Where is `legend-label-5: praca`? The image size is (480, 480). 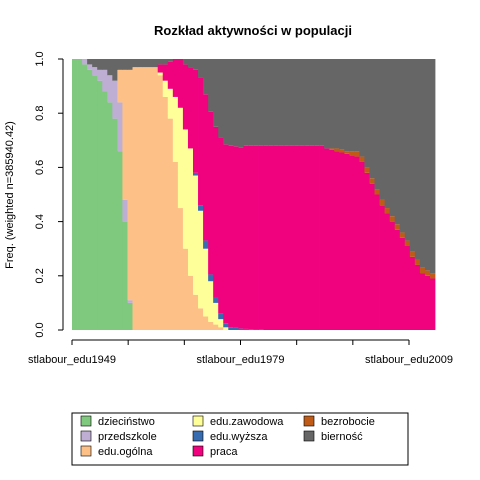
legend-label-5: praca is located at coordinates (224, 452).